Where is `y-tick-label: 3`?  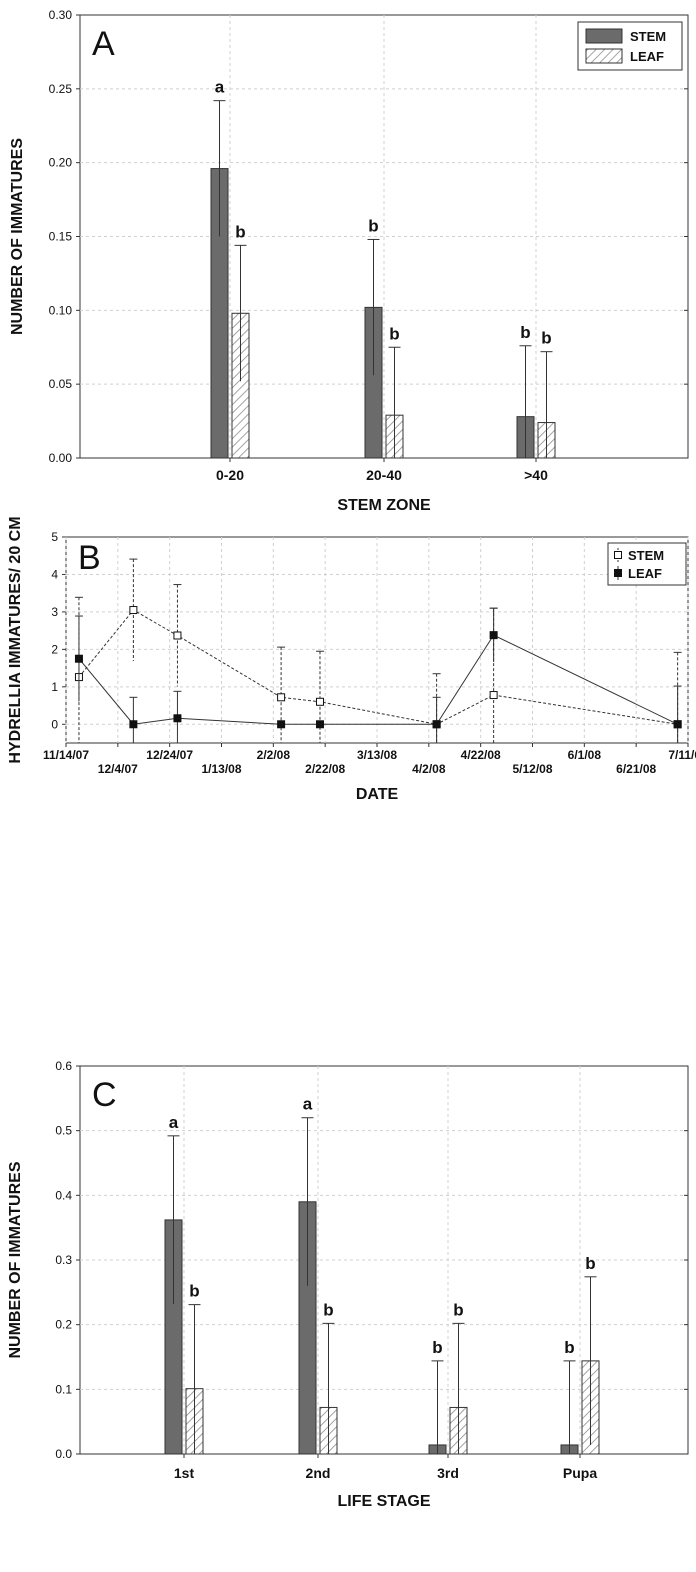
y-tick-label: 3 is located at coordinates (54, 612).